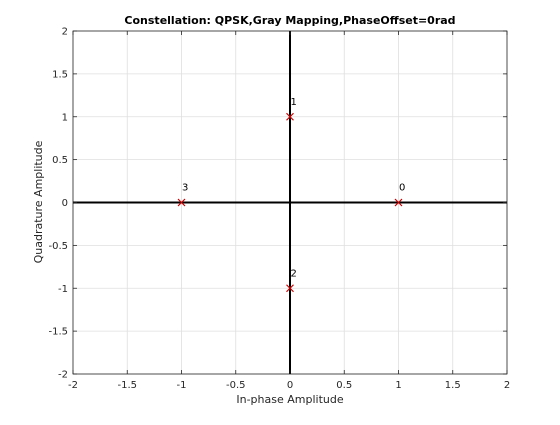  Describe the element at coordinates (58, 332) in the screenshot. I see `y-tick-label: -1.5` at that location.